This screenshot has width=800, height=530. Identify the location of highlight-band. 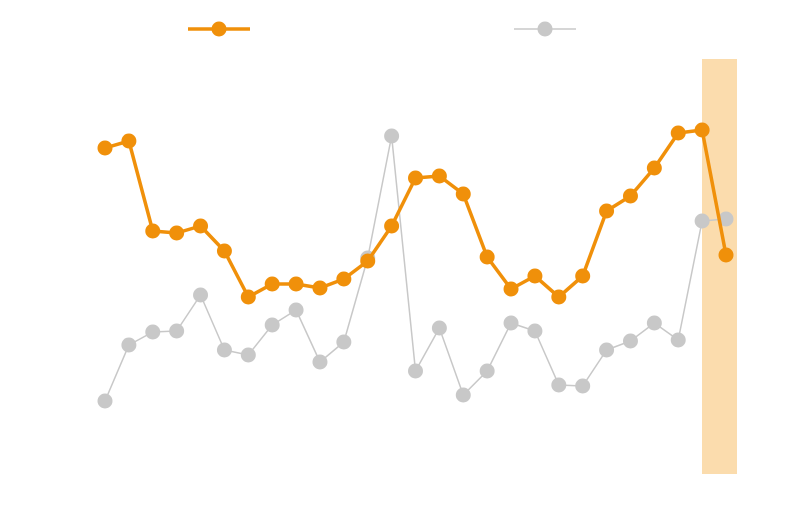
(719, 266).